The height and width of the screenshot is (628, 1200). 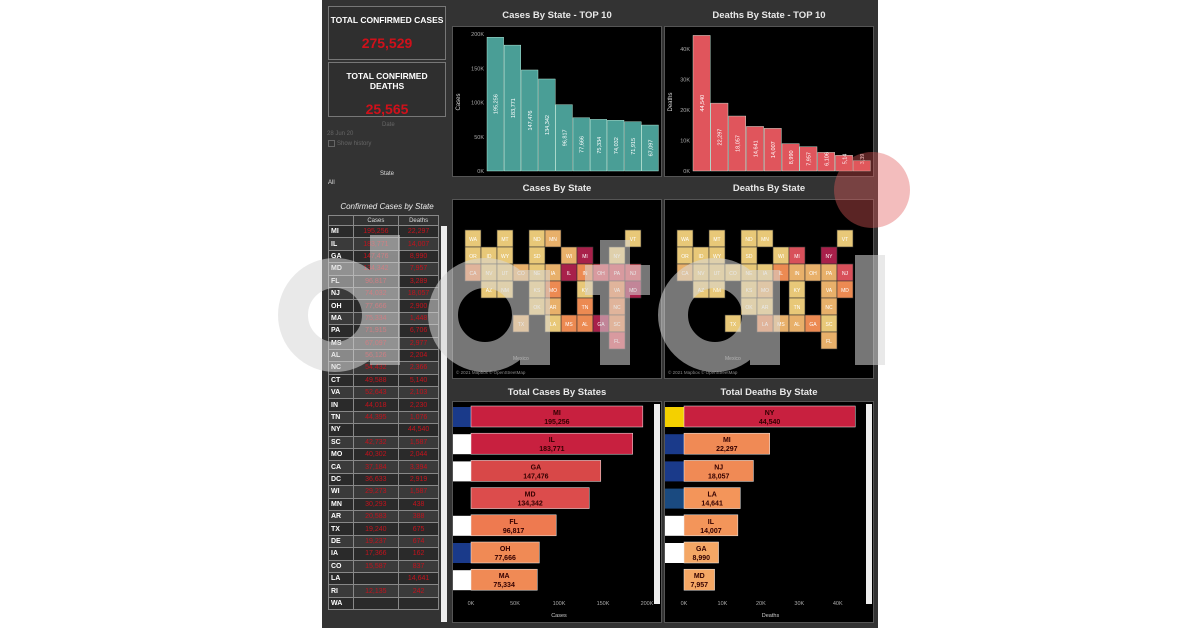 I want to click on state-cell: TX, so click(x=341, y=529).